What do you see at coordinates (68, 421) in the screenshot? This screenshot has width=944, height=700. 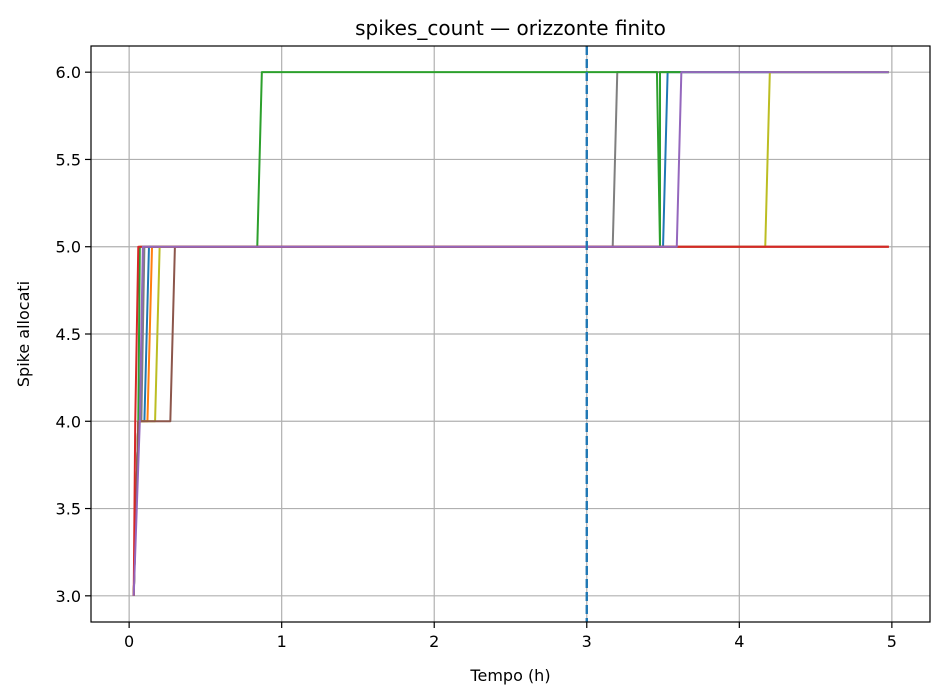 I see `y-tick-label: 4.0` at bounding box center [68, 421].